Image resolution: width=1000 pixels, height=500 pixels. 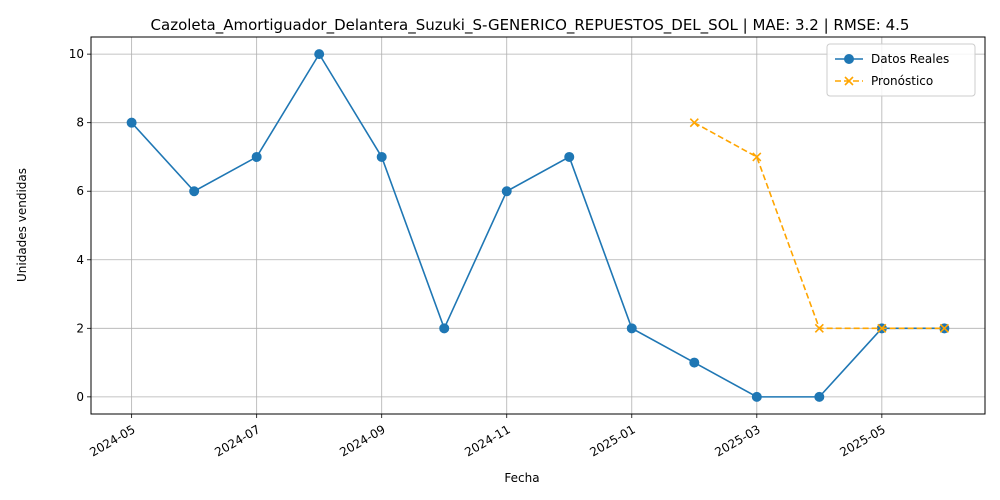 What do you see at coordinates (487, 440) in the screenshot?
I see `x-tick-label: 2024-11` at bounding box center [487, 440].